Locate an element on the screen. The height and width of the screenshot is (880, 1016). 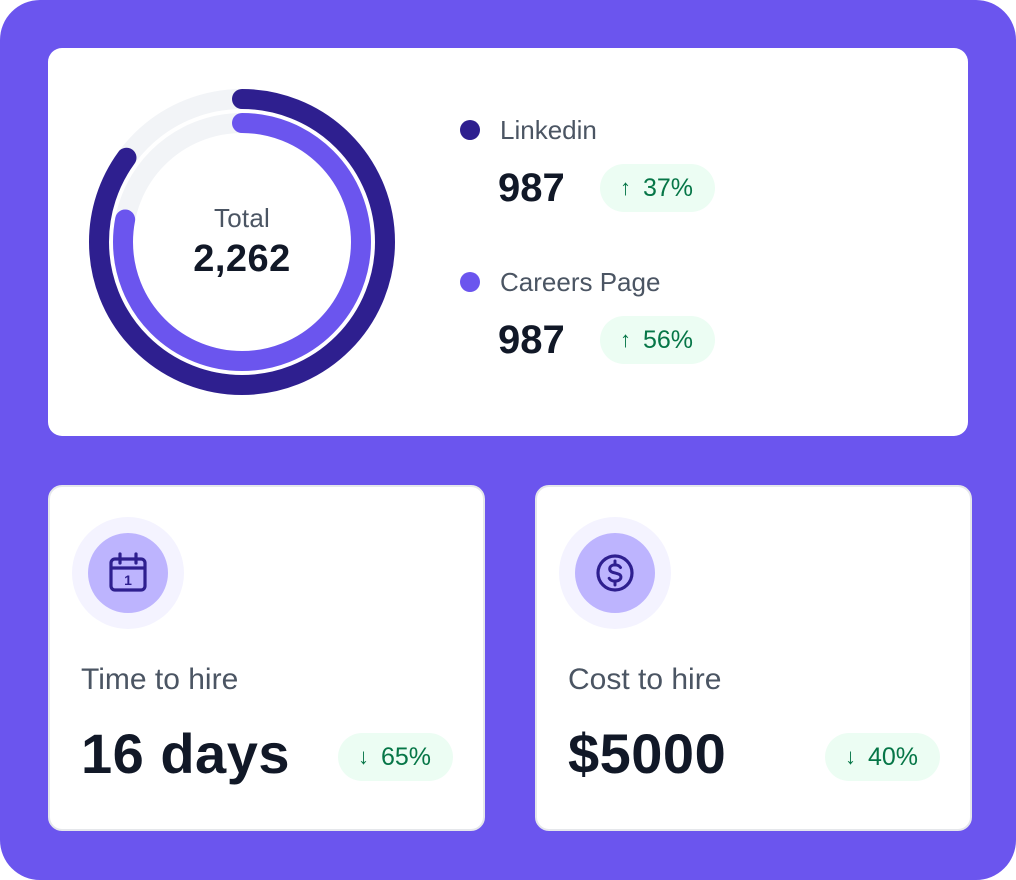
legend-item-careers-page: Careers Page 987 ↑ 56% is located at coordinates (587, 315).